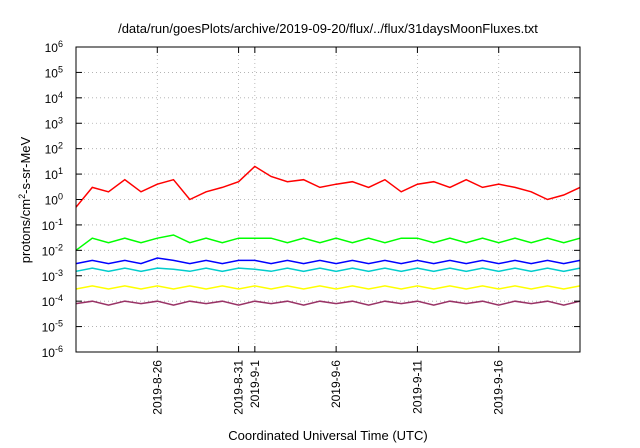  What do you see at coordinates (52, 250) in the screenshot?
I see `y-tick-label: 10⁻²` at bounding box center [52, 250].